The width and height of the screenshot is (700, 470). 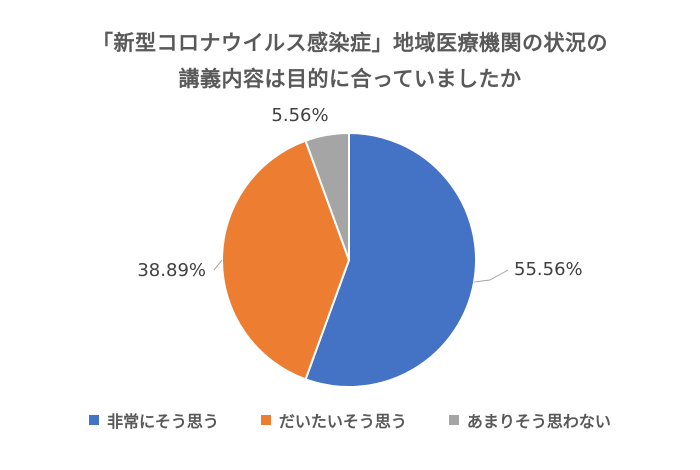 What do you see at coordinates (350, 79) in the screenshot?
I see `chart-title-line2: 講義内容は目的に合っていましたか` at bounding box center [350, 79].